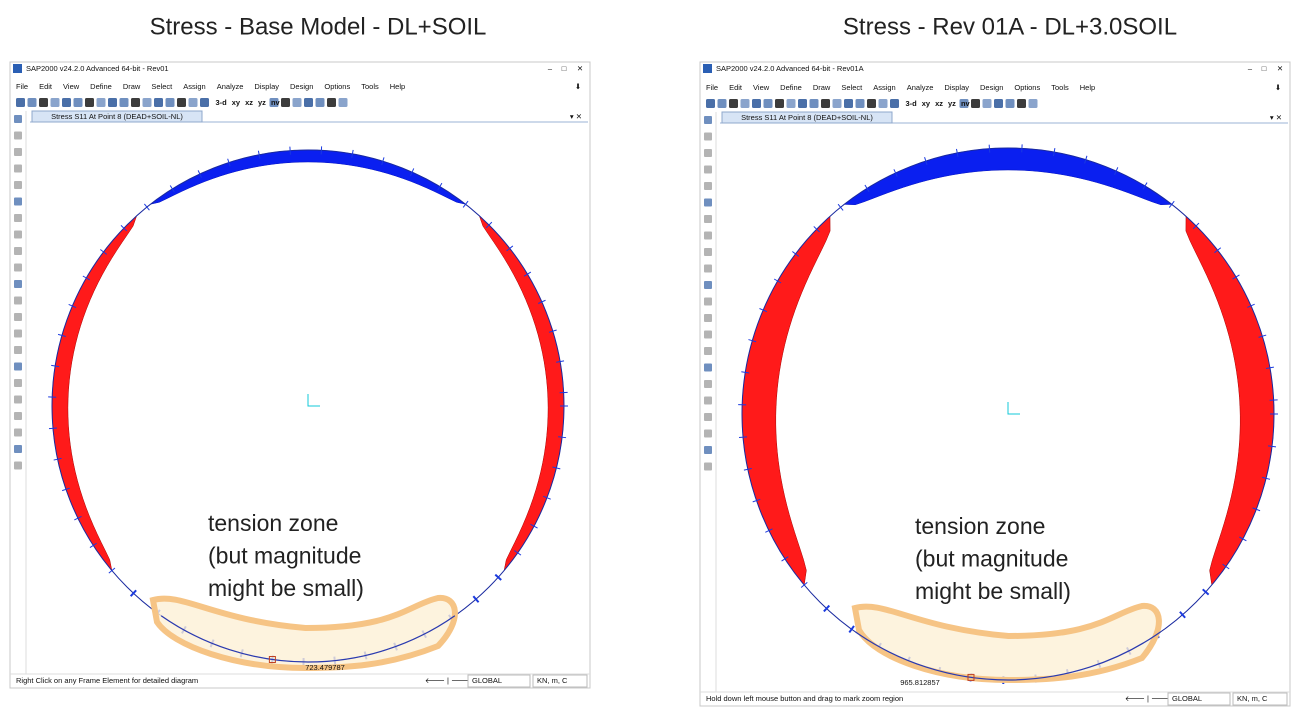 This screenshot has width=1301, height=715. I want to click on menu-item: Display, so click(956, 87).